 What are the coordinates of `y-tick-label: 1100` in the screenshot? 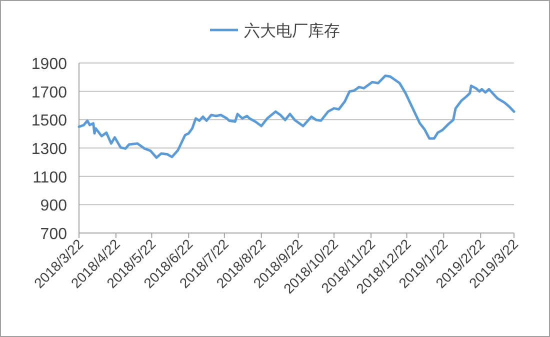 It's located at (50, 177).